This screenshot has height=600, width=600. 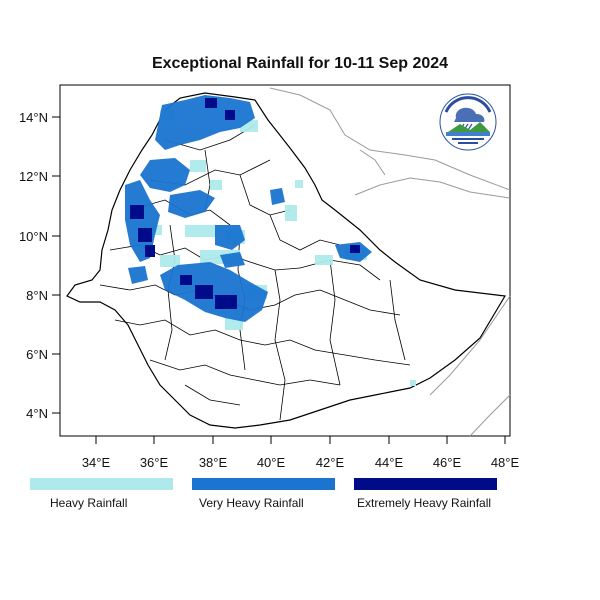 What do you see at coordinates (96, 462) in the screenshot?
I see `lon-label: 34°E` at bounding box center [96, 462].